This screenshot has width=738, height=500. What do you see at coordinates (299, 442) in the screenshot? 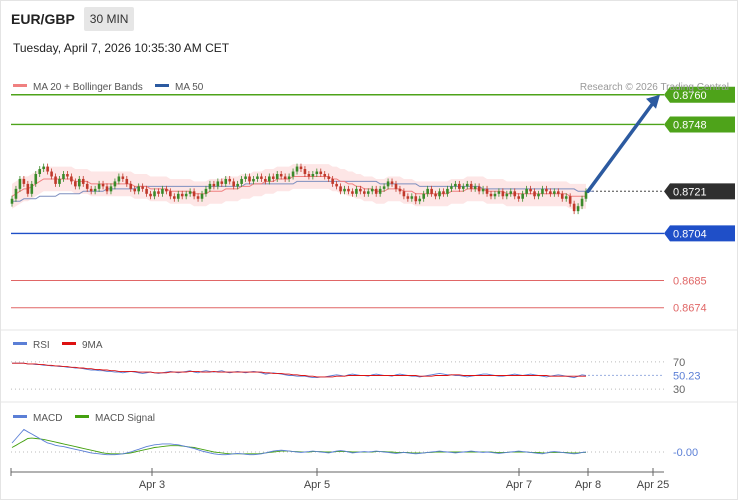
I see `macd-line` at bounding box center [299, 442].